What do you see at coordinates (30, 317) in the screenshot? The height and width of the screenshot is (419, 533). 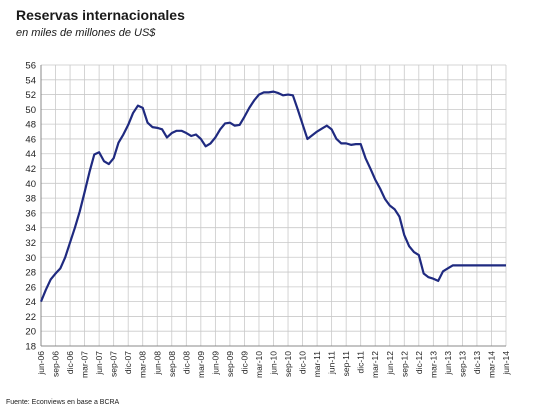 I see `y-tick-label: 22` at bounding box center [30, 317].